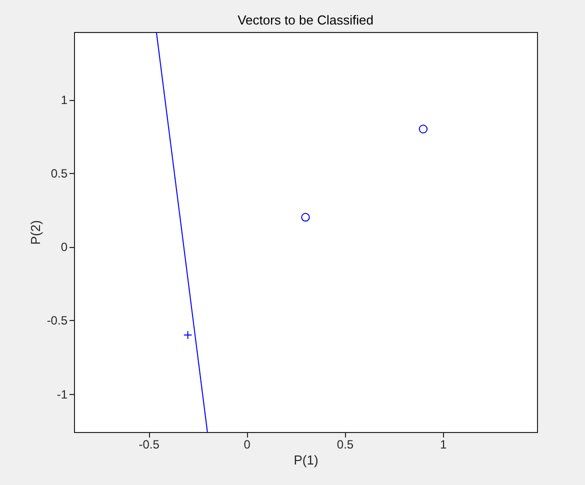 The image size is (585, 485). I want to click on x-tick-label: 1, so click(443, 445).